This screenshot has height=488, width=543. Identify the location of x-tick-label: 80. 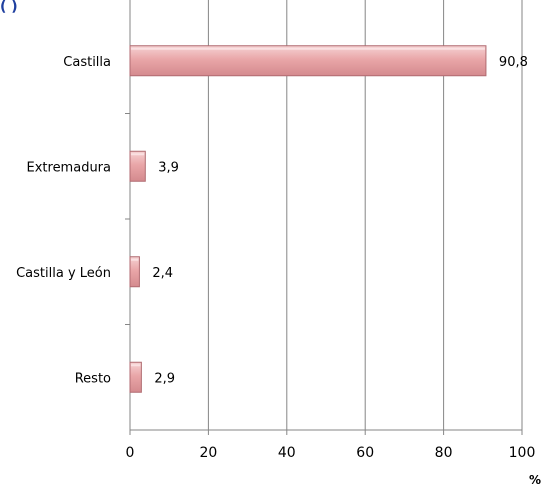
(444, 453).